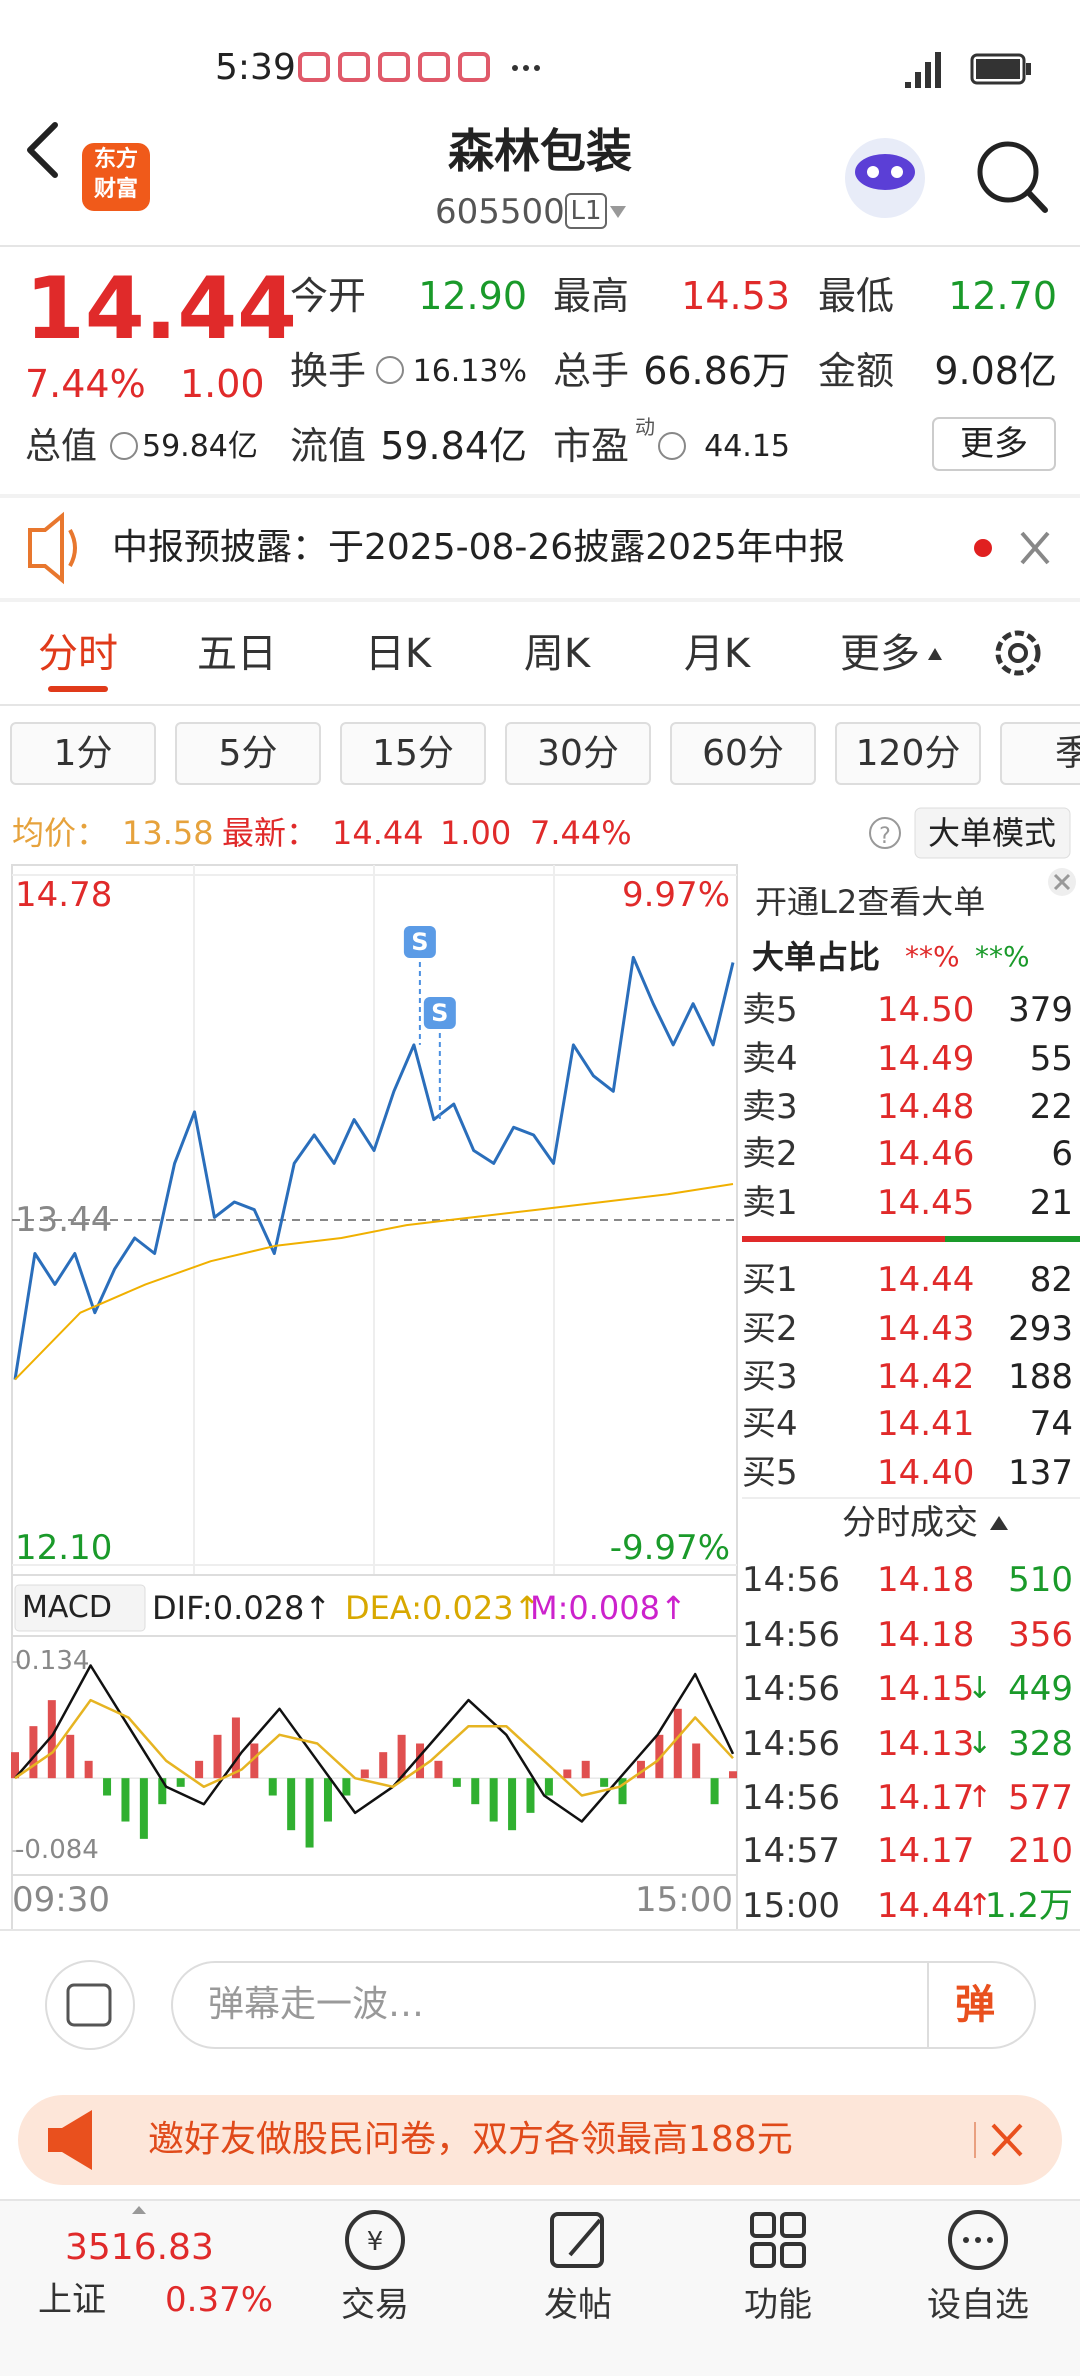  I want to click on notice-text: 中报预披露：于2025-08-26披露2025年中报, so click(478, 548).